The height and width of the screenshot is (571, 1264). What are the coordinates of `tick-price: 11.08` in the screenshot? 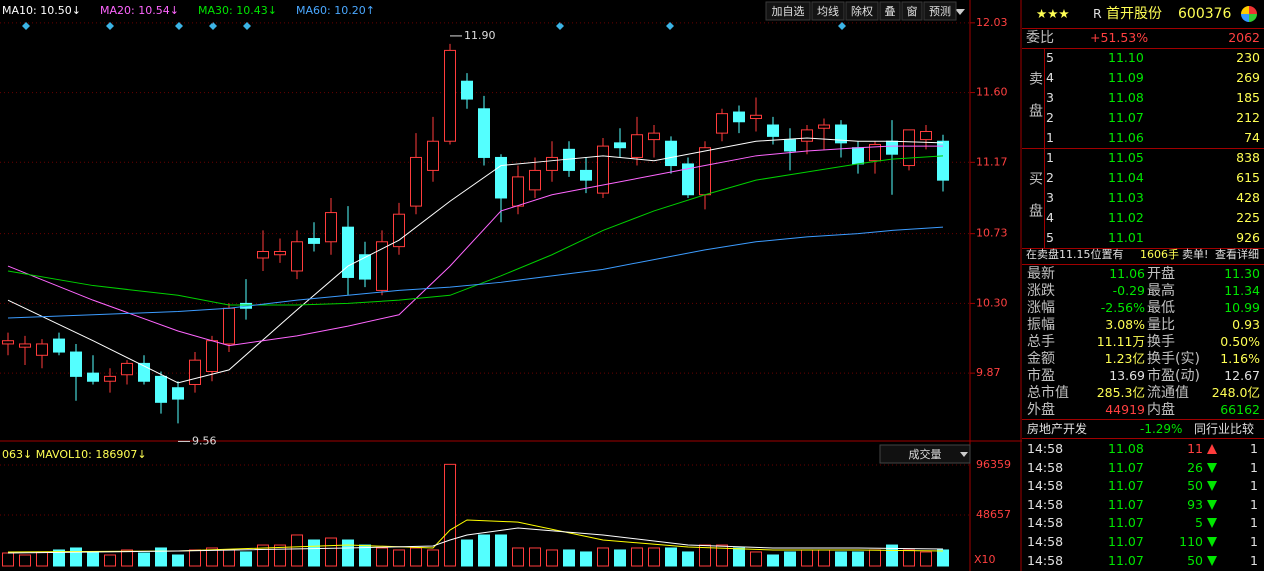 It's located at (1126, 448).